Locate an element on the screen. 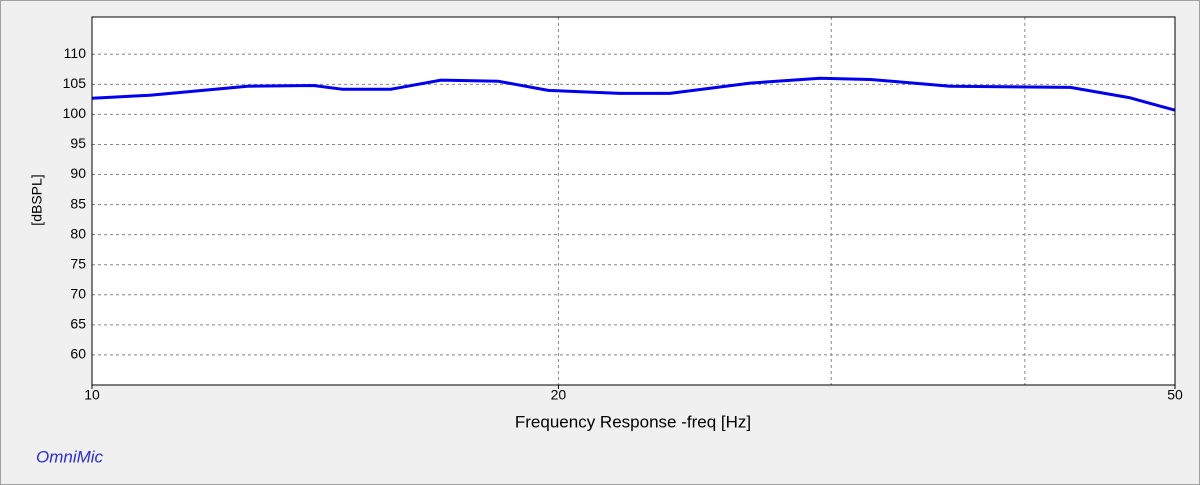 The image size is (1200, 485). x-tick-label: 50 is located at coordinates (1175, 395).